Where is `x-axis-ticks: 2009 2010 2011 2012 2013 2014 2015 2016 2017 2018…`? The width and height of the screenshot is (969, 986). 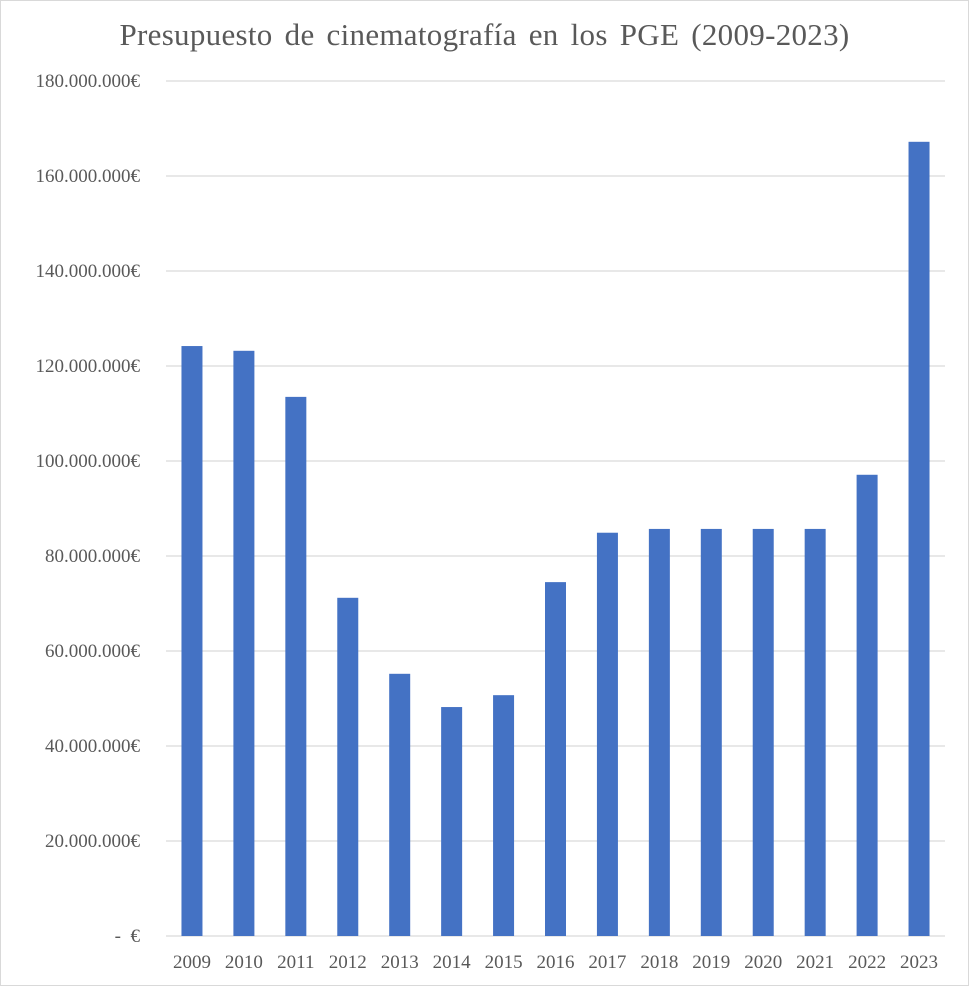
x-axis-ticks: 2009 2010 2011 2012 2013 2014 2015 2016 2017 2018… is located at coordinates (555, 962).